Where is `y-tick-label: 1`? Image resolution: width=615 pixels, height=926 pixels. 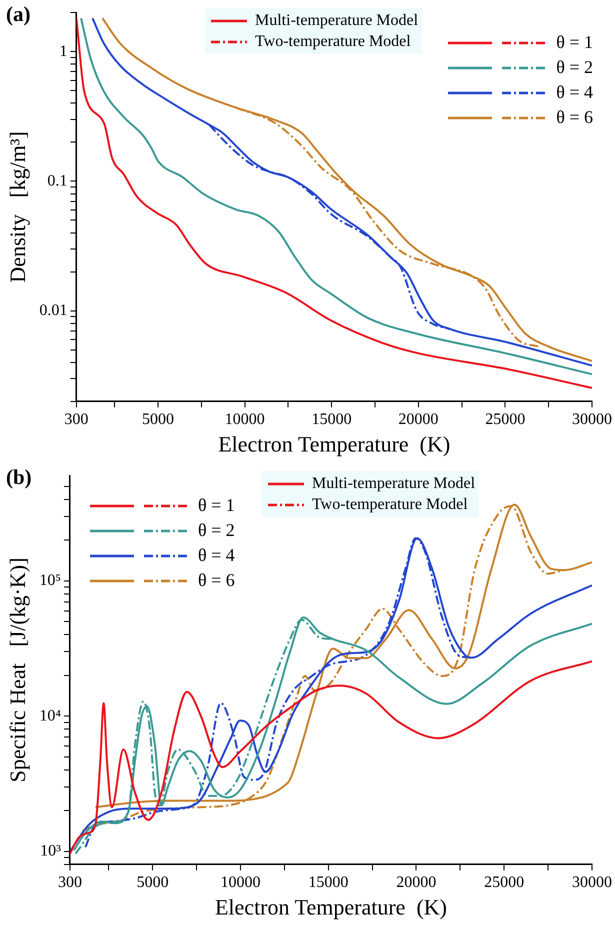 y-tick-label: 1 is located at coordinates (63, 51).